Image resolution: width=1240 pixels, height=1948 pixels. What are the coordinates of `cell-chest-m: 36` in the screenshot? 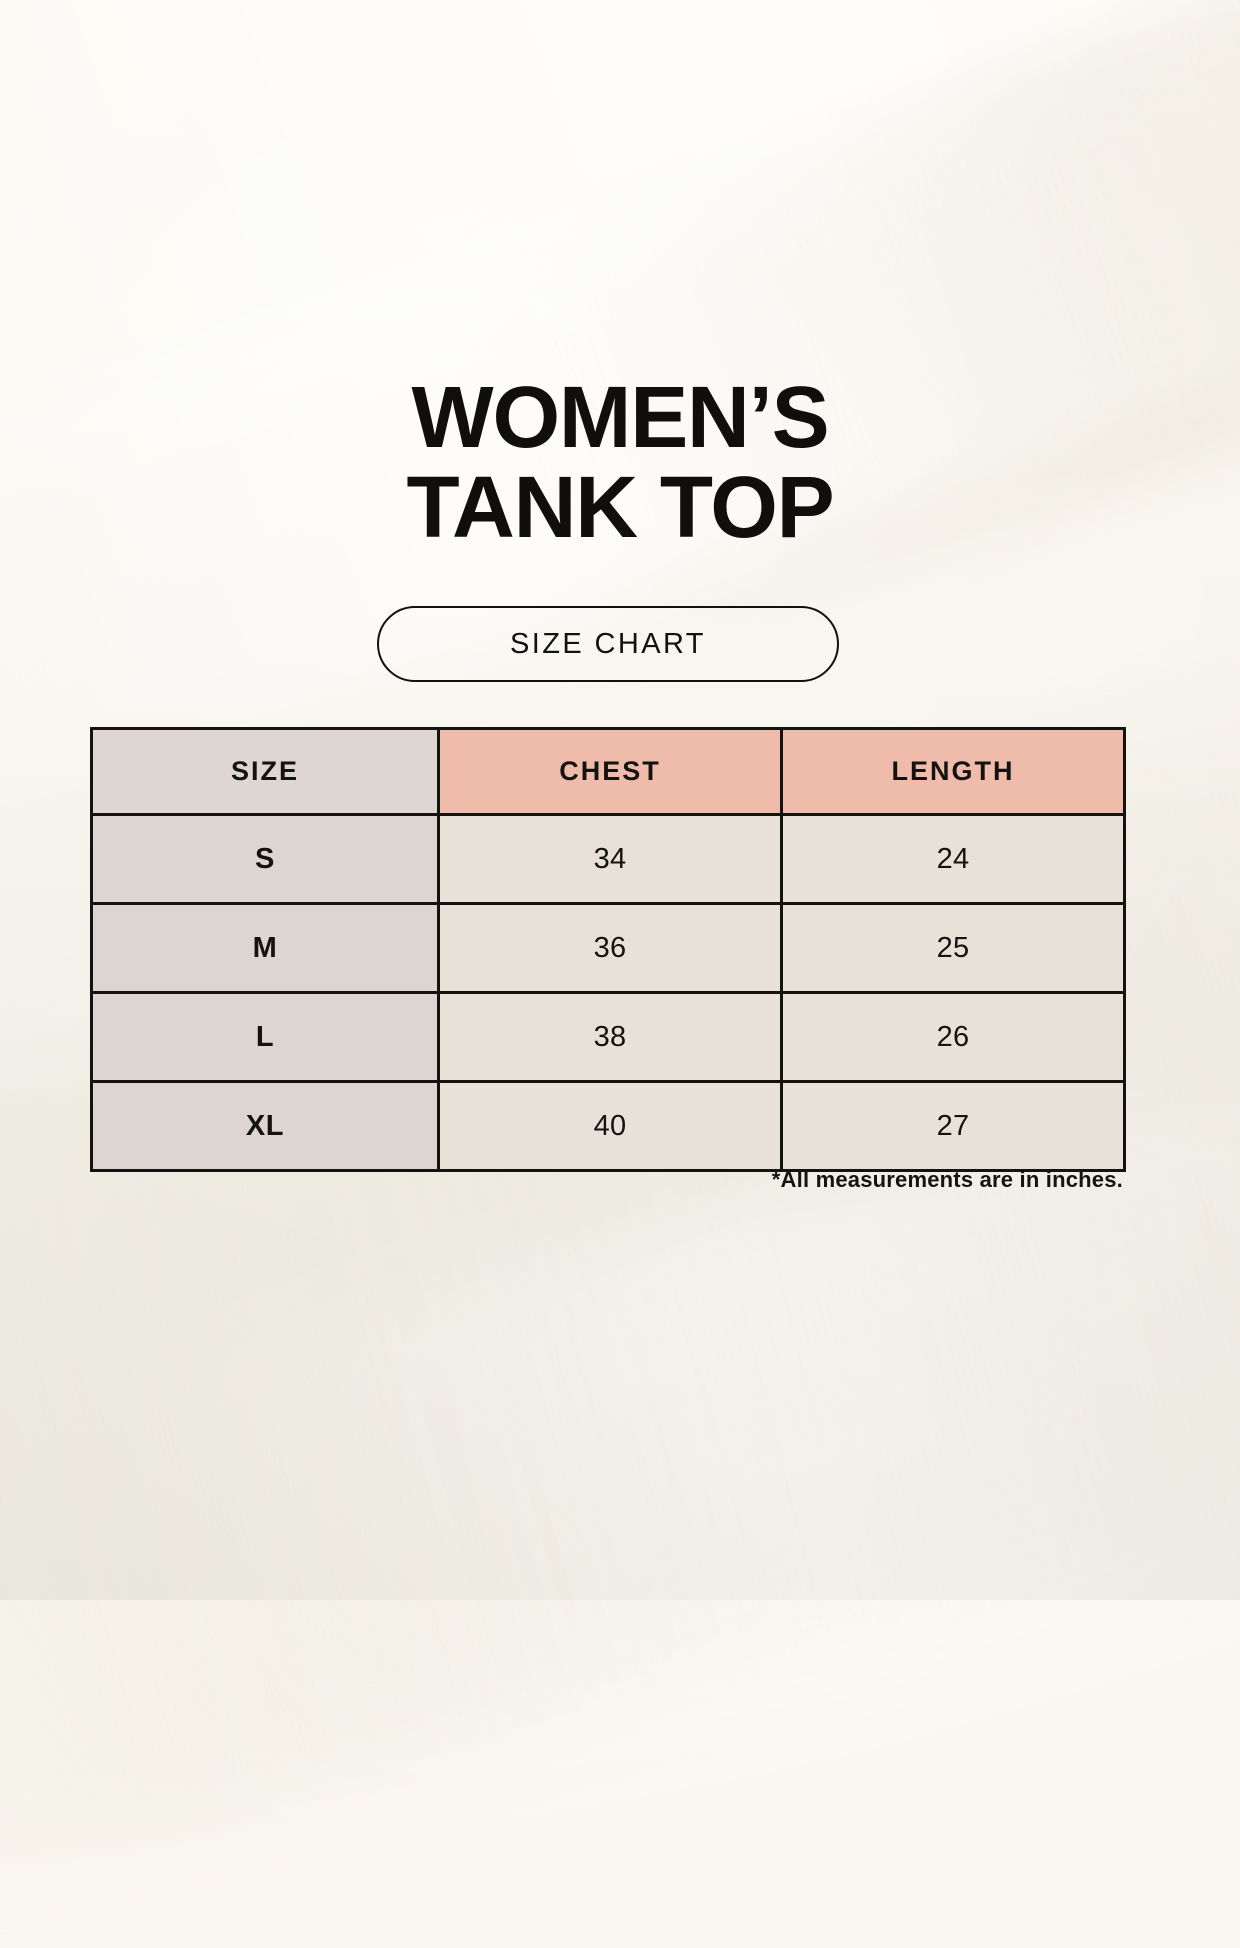 It's located at (610, 948).